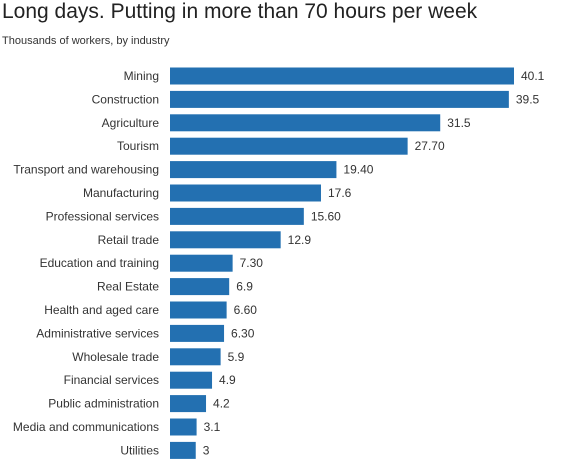 This screenshot has width=573, height=472. What do you see at coordinates (97, 333) in the screenshot?
I see `category-label: Administrative services` at bounding box center [97, 333].